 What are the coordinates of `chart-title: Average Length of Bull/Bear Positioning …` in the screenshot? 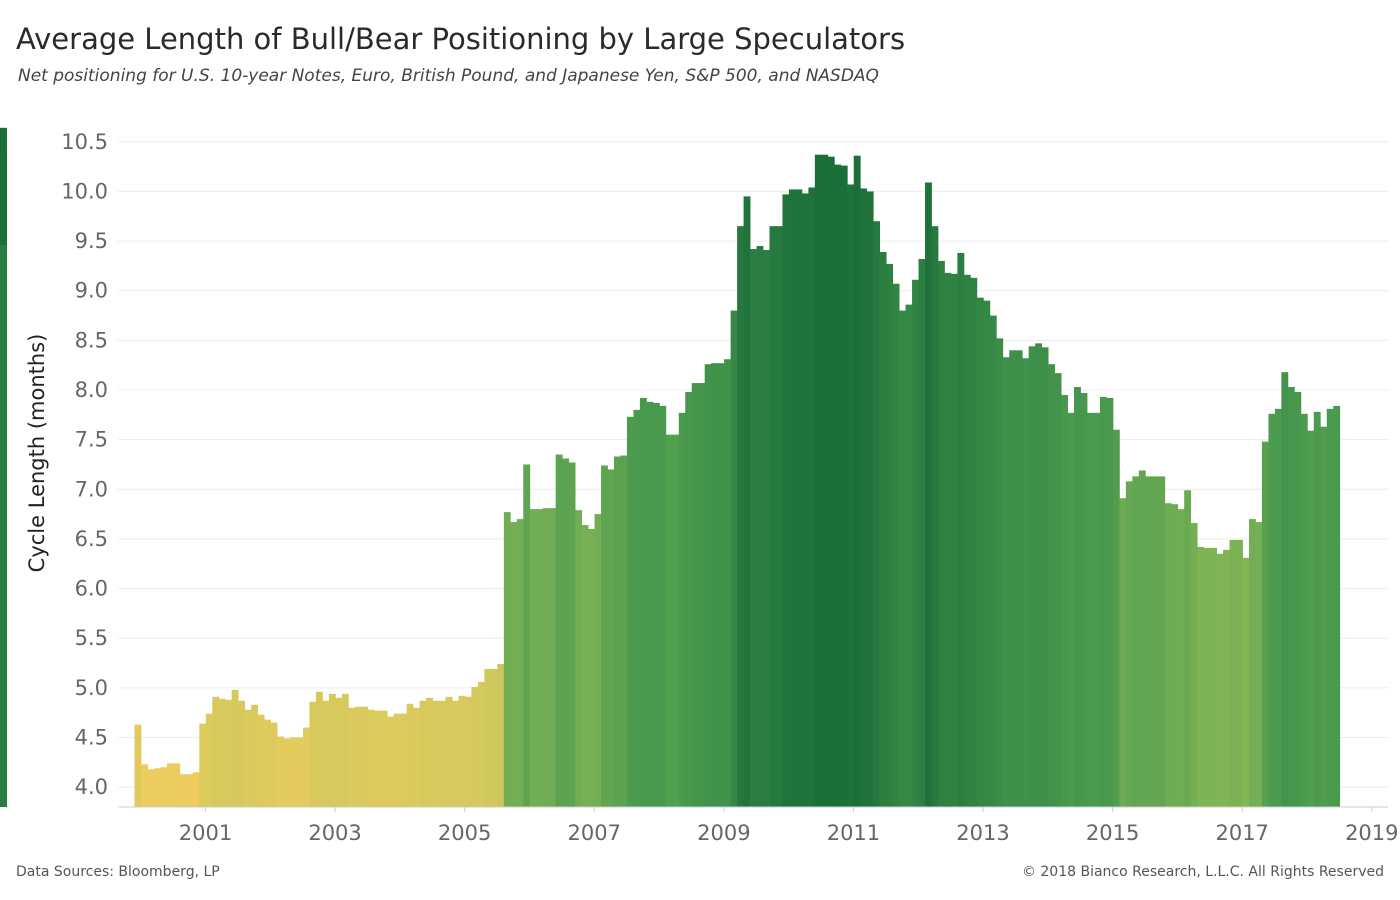 It's located at (461, 39).